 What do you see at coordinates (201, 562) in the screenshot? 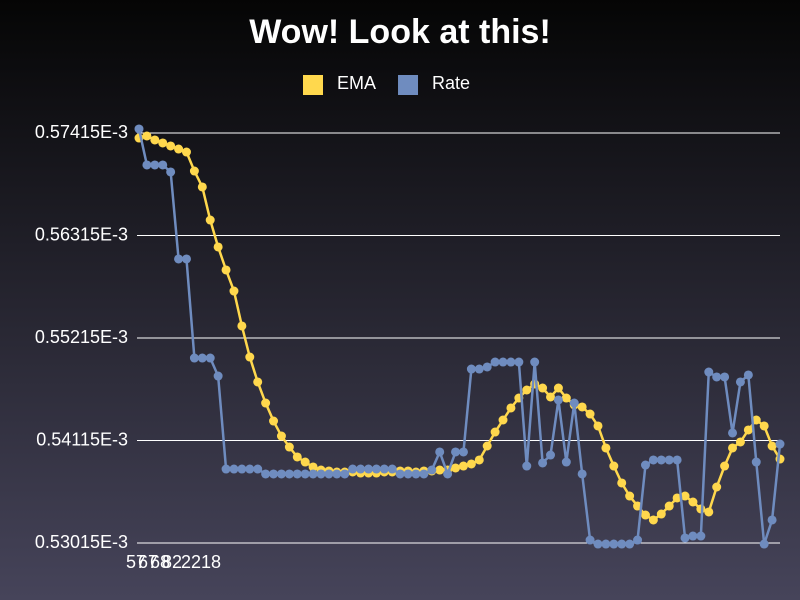
I see `x-tick-label: 2218` at bounding box center [201, 562].